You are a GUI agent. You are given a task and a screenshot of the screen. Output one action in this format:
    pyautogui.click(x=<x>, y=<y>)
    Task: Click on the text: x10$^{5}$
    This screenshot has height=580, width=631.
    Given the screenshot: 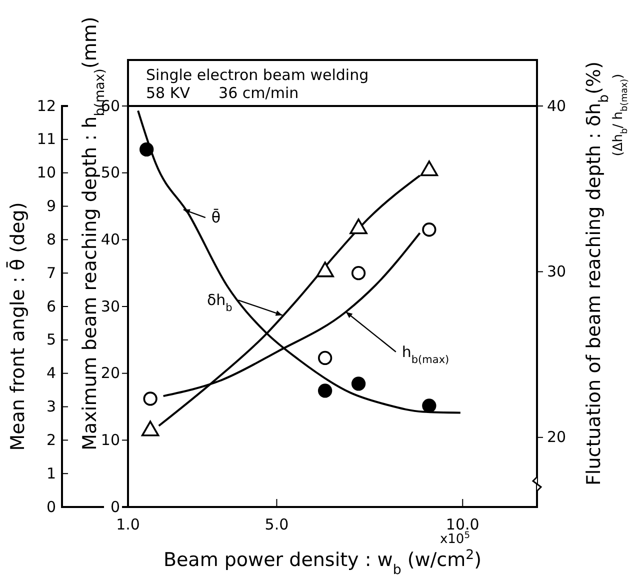 What is the action you would take?
    pyautogui.click(x=455, y=539)
    